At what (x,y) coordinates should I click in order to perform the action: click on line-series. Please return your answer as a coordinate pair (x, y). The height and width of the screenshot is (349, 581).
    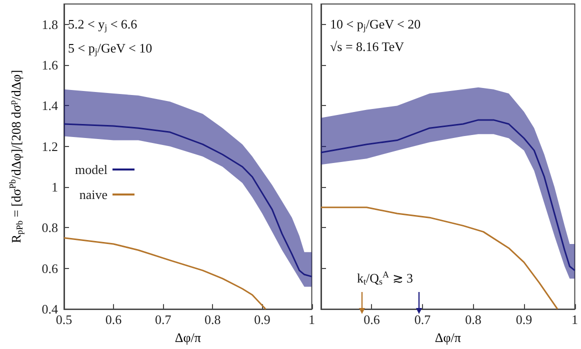
    Looking at the image, I should click on (164, 273).